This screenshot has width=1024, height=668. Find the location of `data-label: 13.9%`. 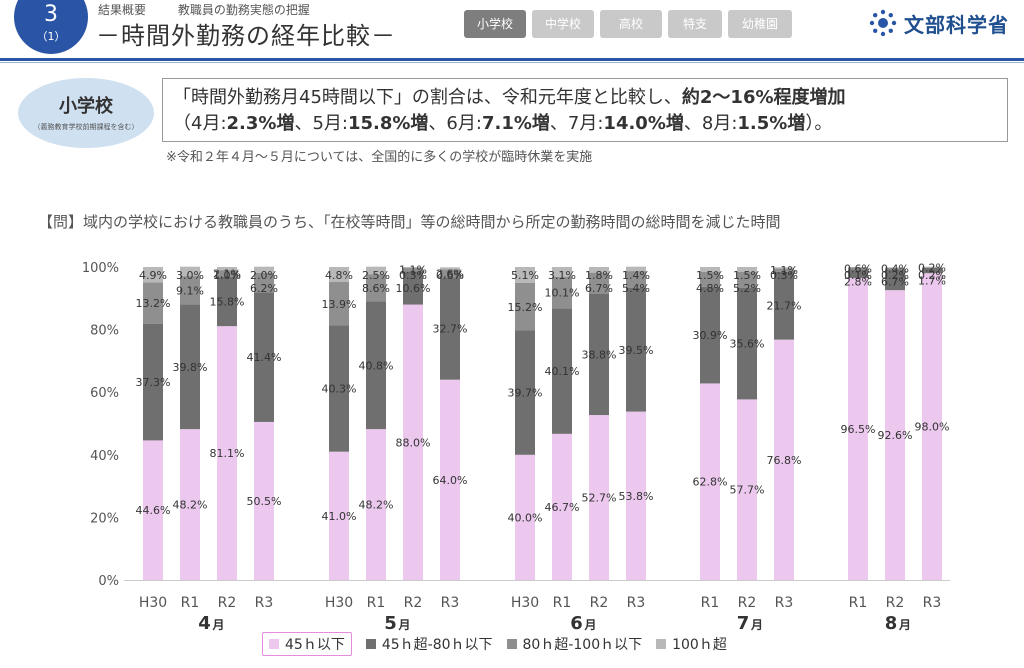

data-label: 13.9% is located at coordinates (339, 304).